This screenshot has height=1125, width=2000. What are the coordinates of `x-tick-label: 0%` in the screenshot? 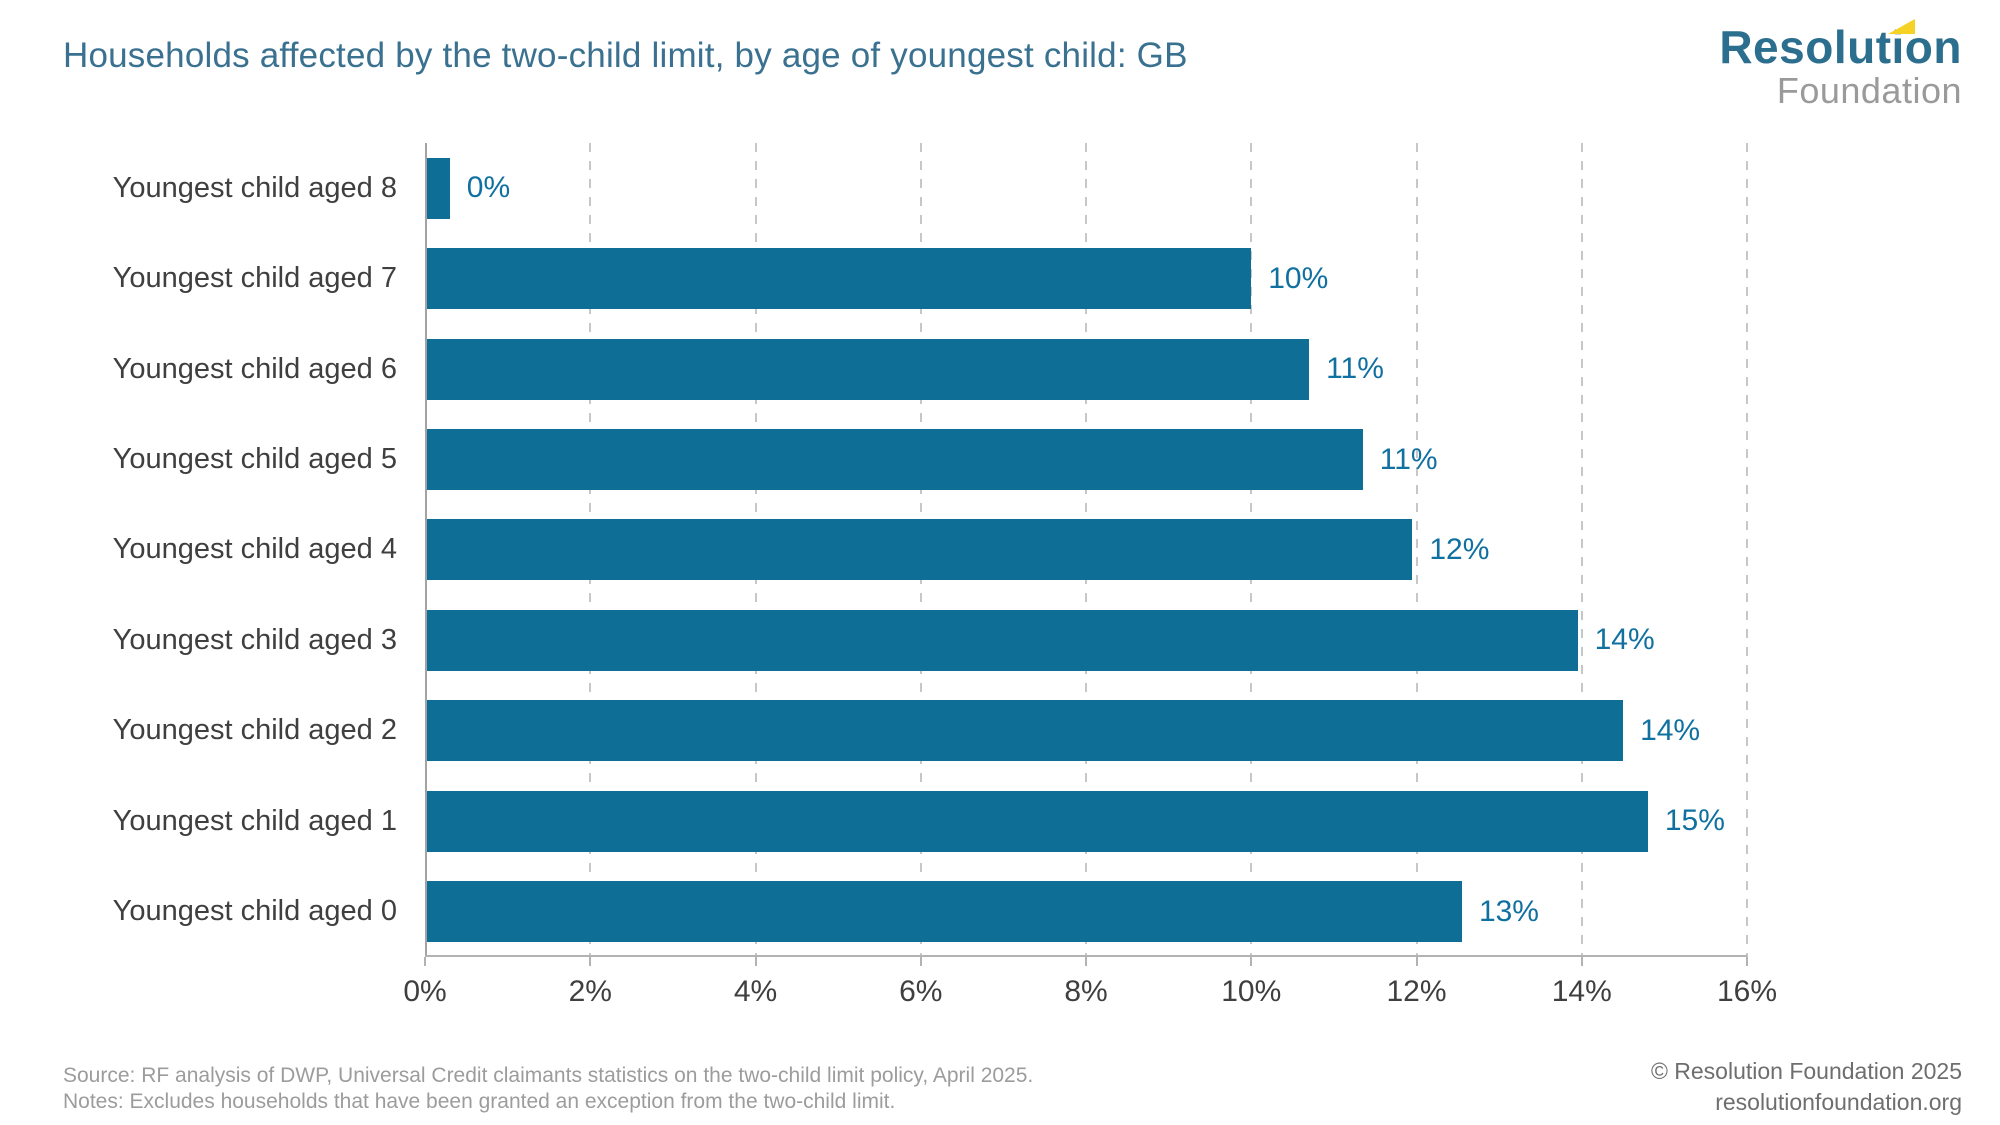 It's located at (425, 991).